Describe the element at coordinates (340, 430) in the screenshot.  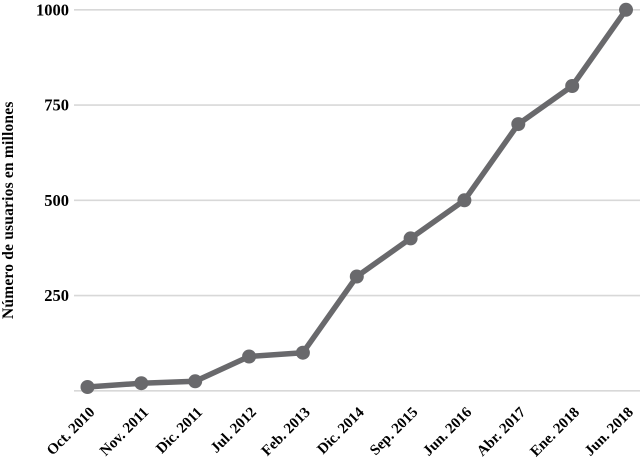
I see `x-axis-tick-label: Dic. 2014` at that location.